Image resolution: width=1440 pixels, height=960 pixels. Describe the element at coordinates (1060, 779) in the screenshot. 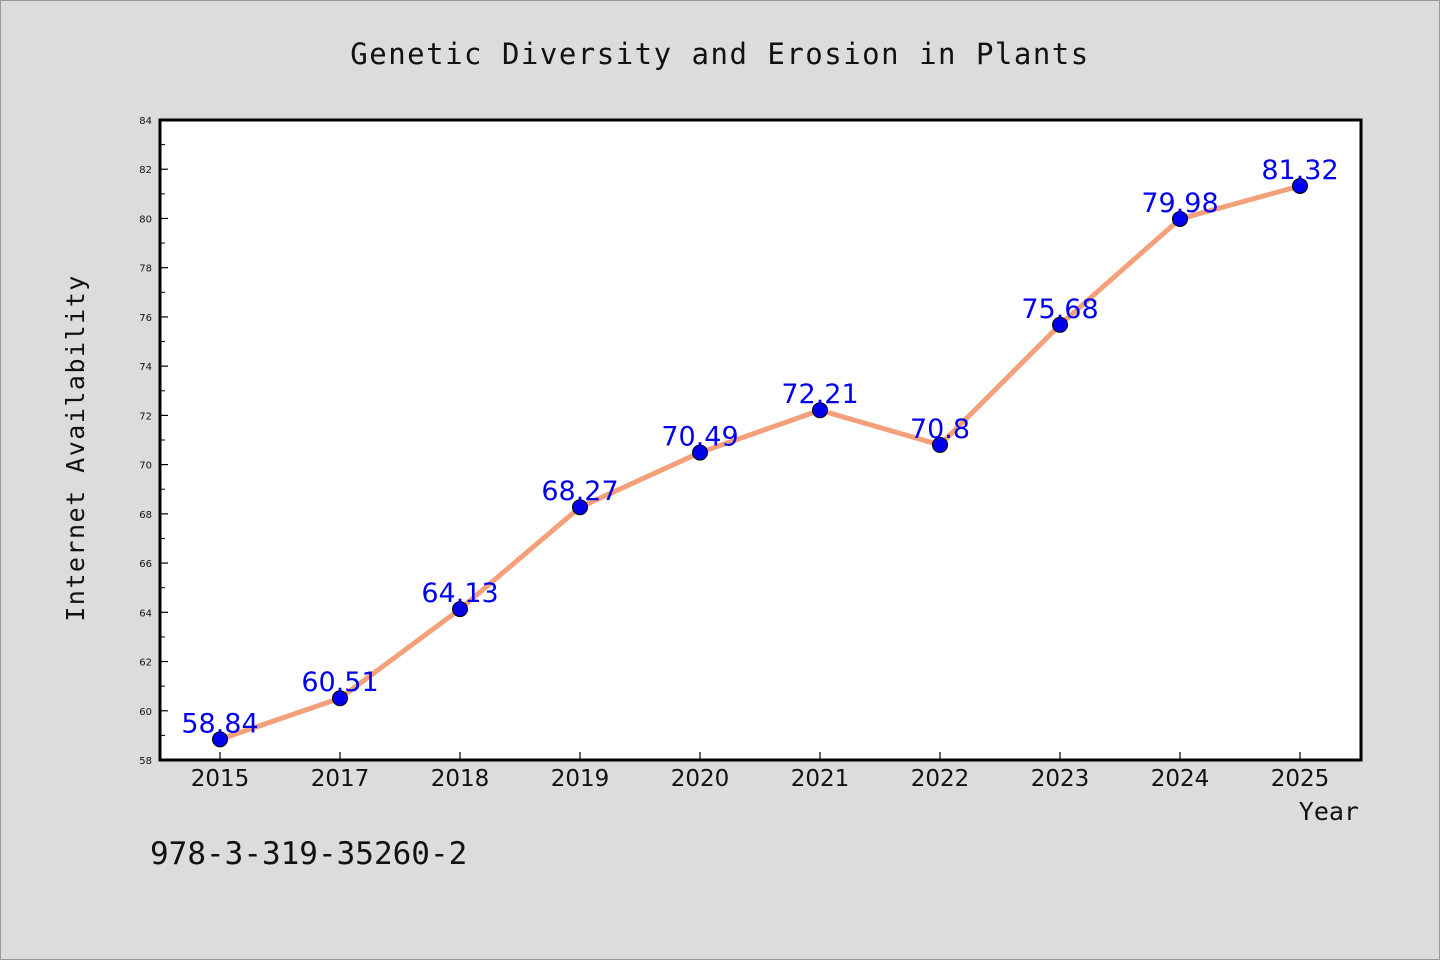

I see `x-tick-label: 2023` at that location.